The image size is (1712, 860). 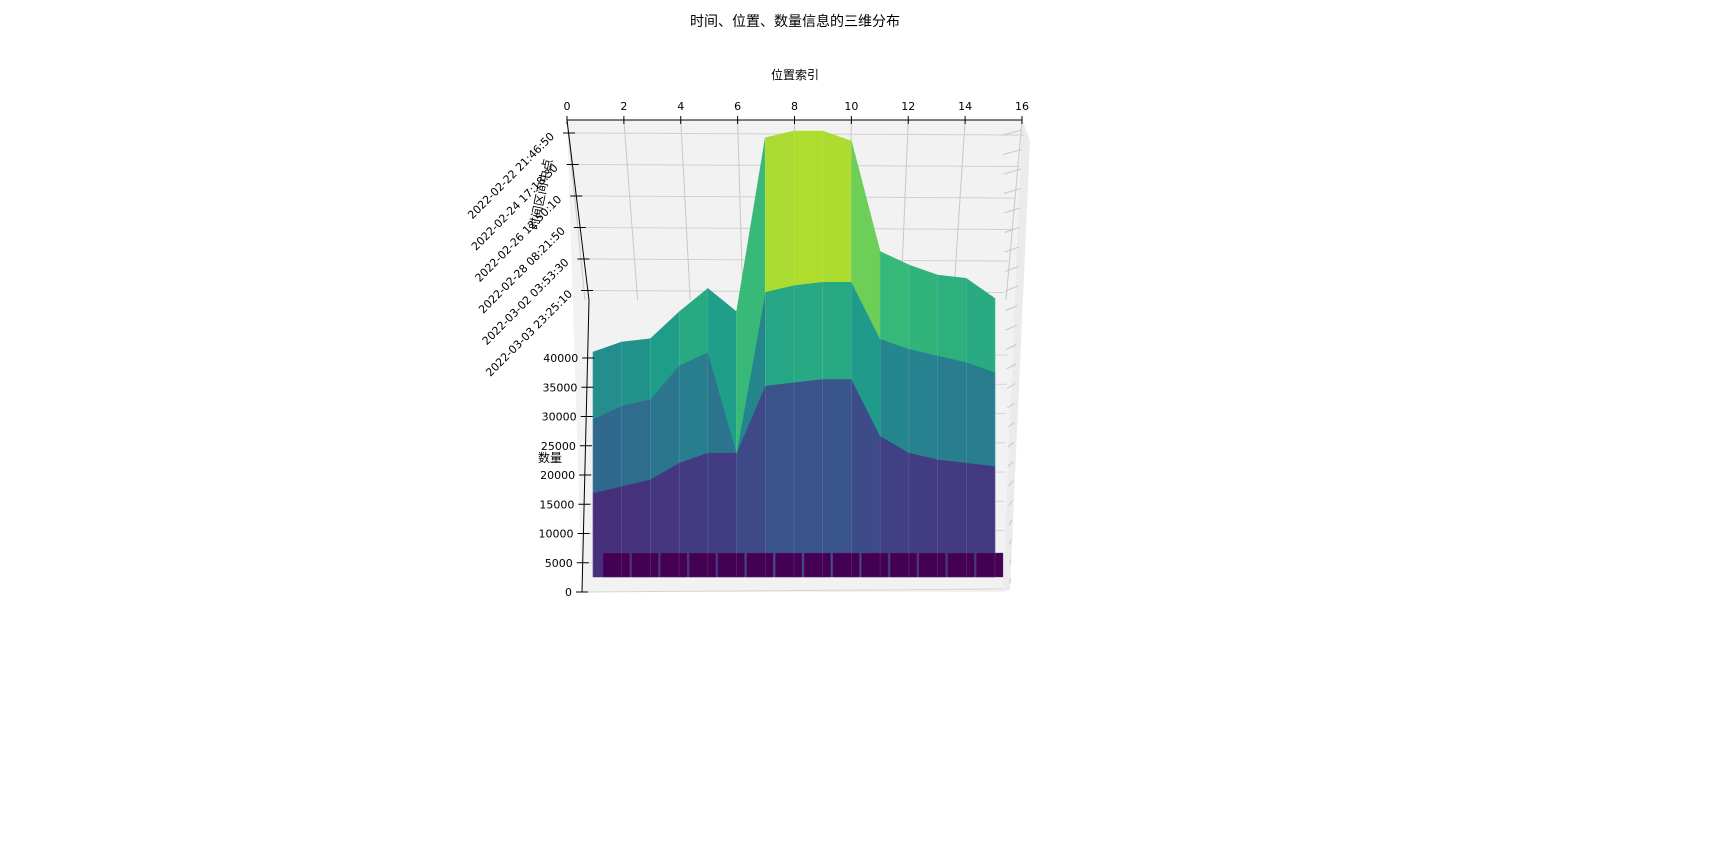 I want to click on z-grid-line, so click(x=795, y=590).